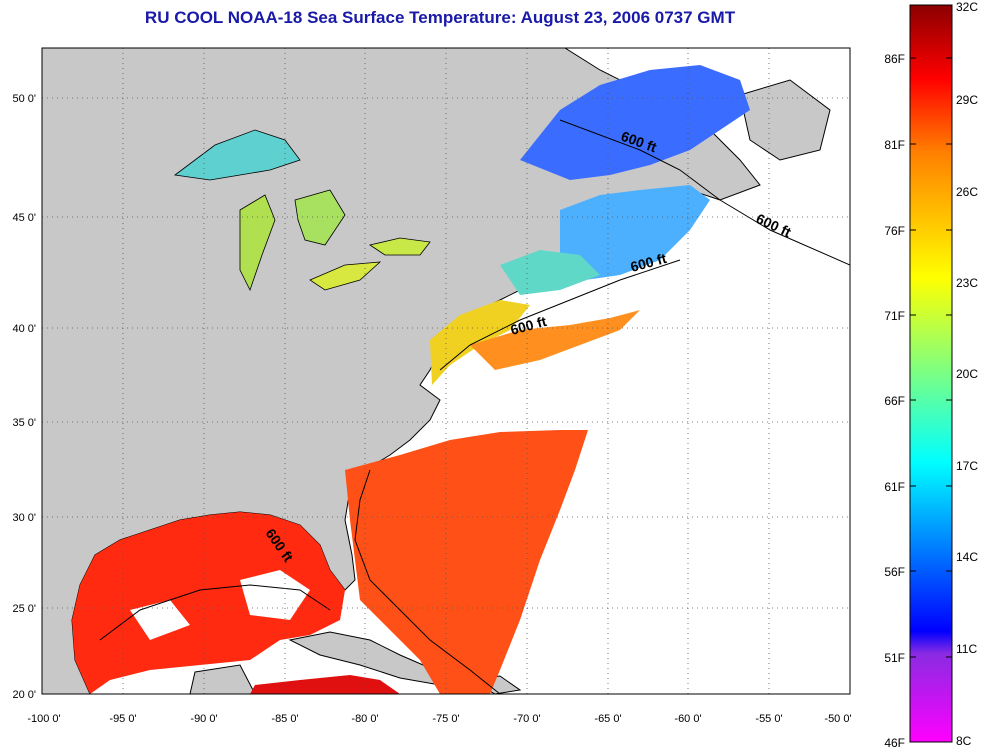 The height and width of the screenshot is (754, 984). What do you see at coordinates (364, 719) in the screenshot?
I see `lon-label: -80 0'` at bounding box center [364, 719].